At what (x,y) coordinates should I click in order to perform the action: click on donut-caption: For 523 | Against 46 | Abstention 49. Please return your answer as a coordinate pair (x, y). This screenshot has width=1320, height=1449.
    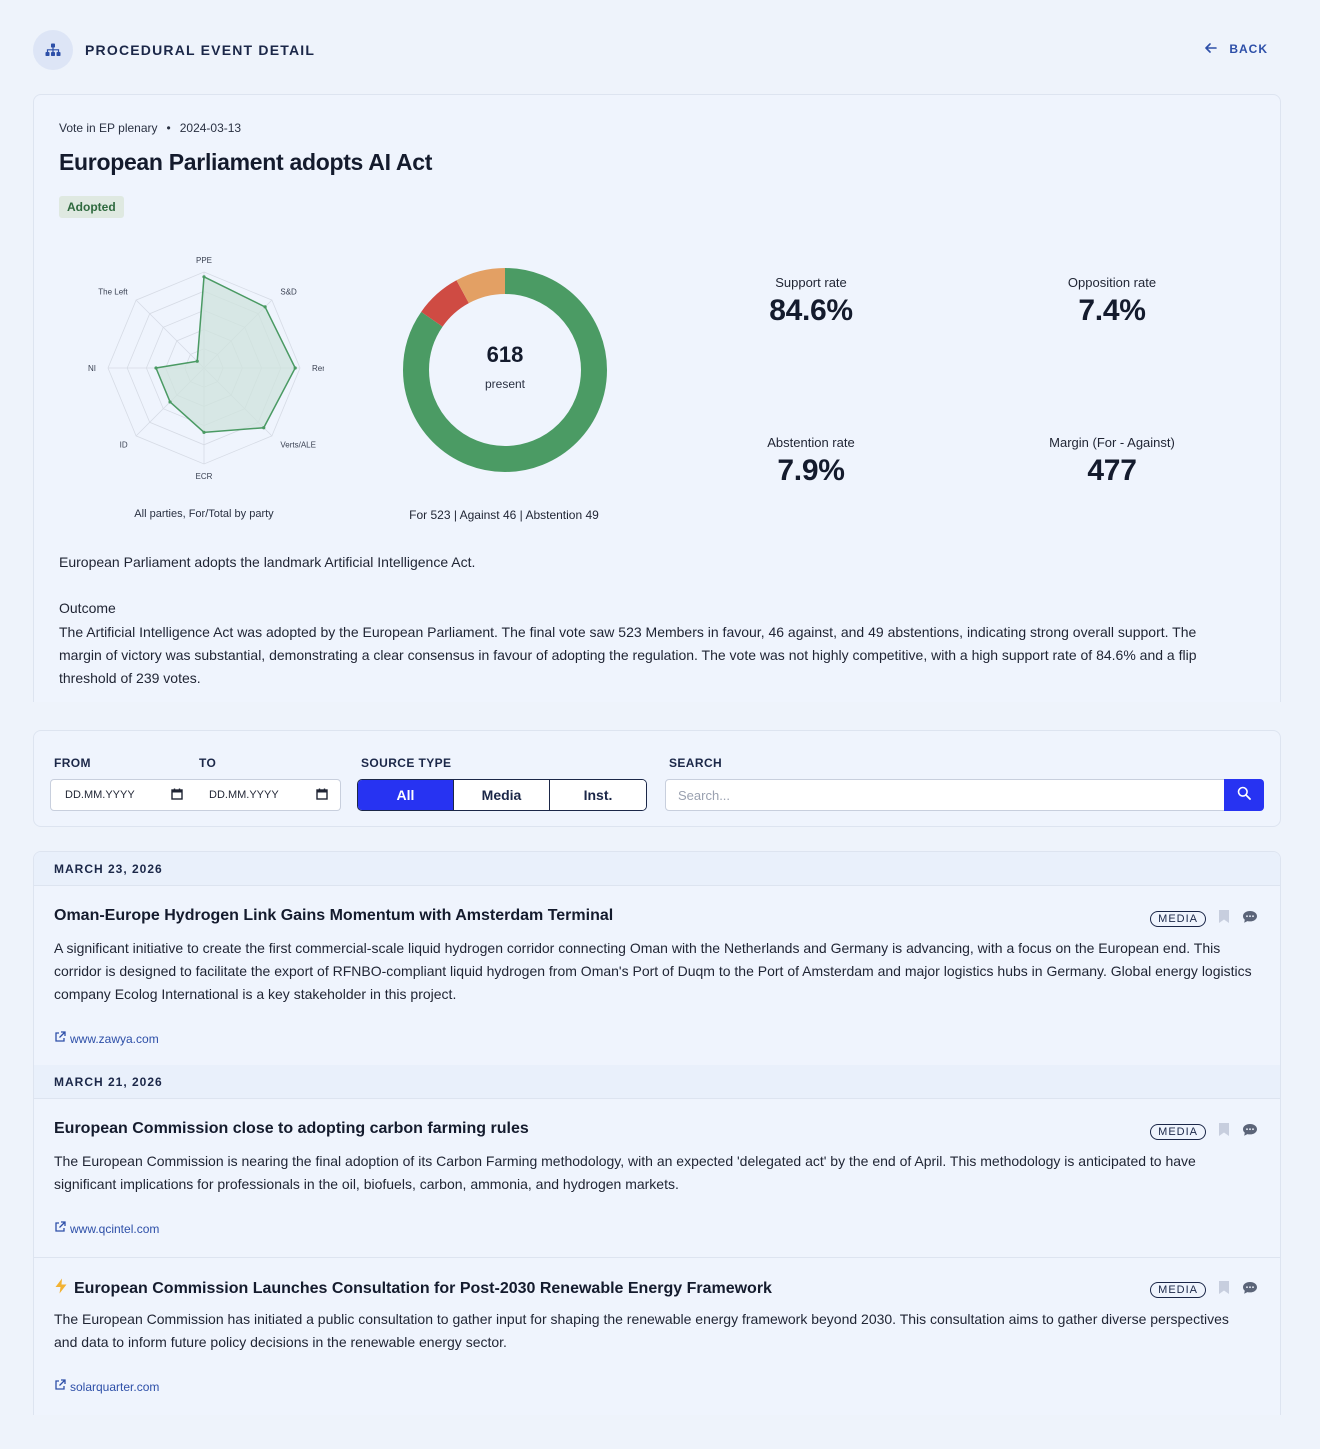
    Looking at the image, I should click on (504, 515).